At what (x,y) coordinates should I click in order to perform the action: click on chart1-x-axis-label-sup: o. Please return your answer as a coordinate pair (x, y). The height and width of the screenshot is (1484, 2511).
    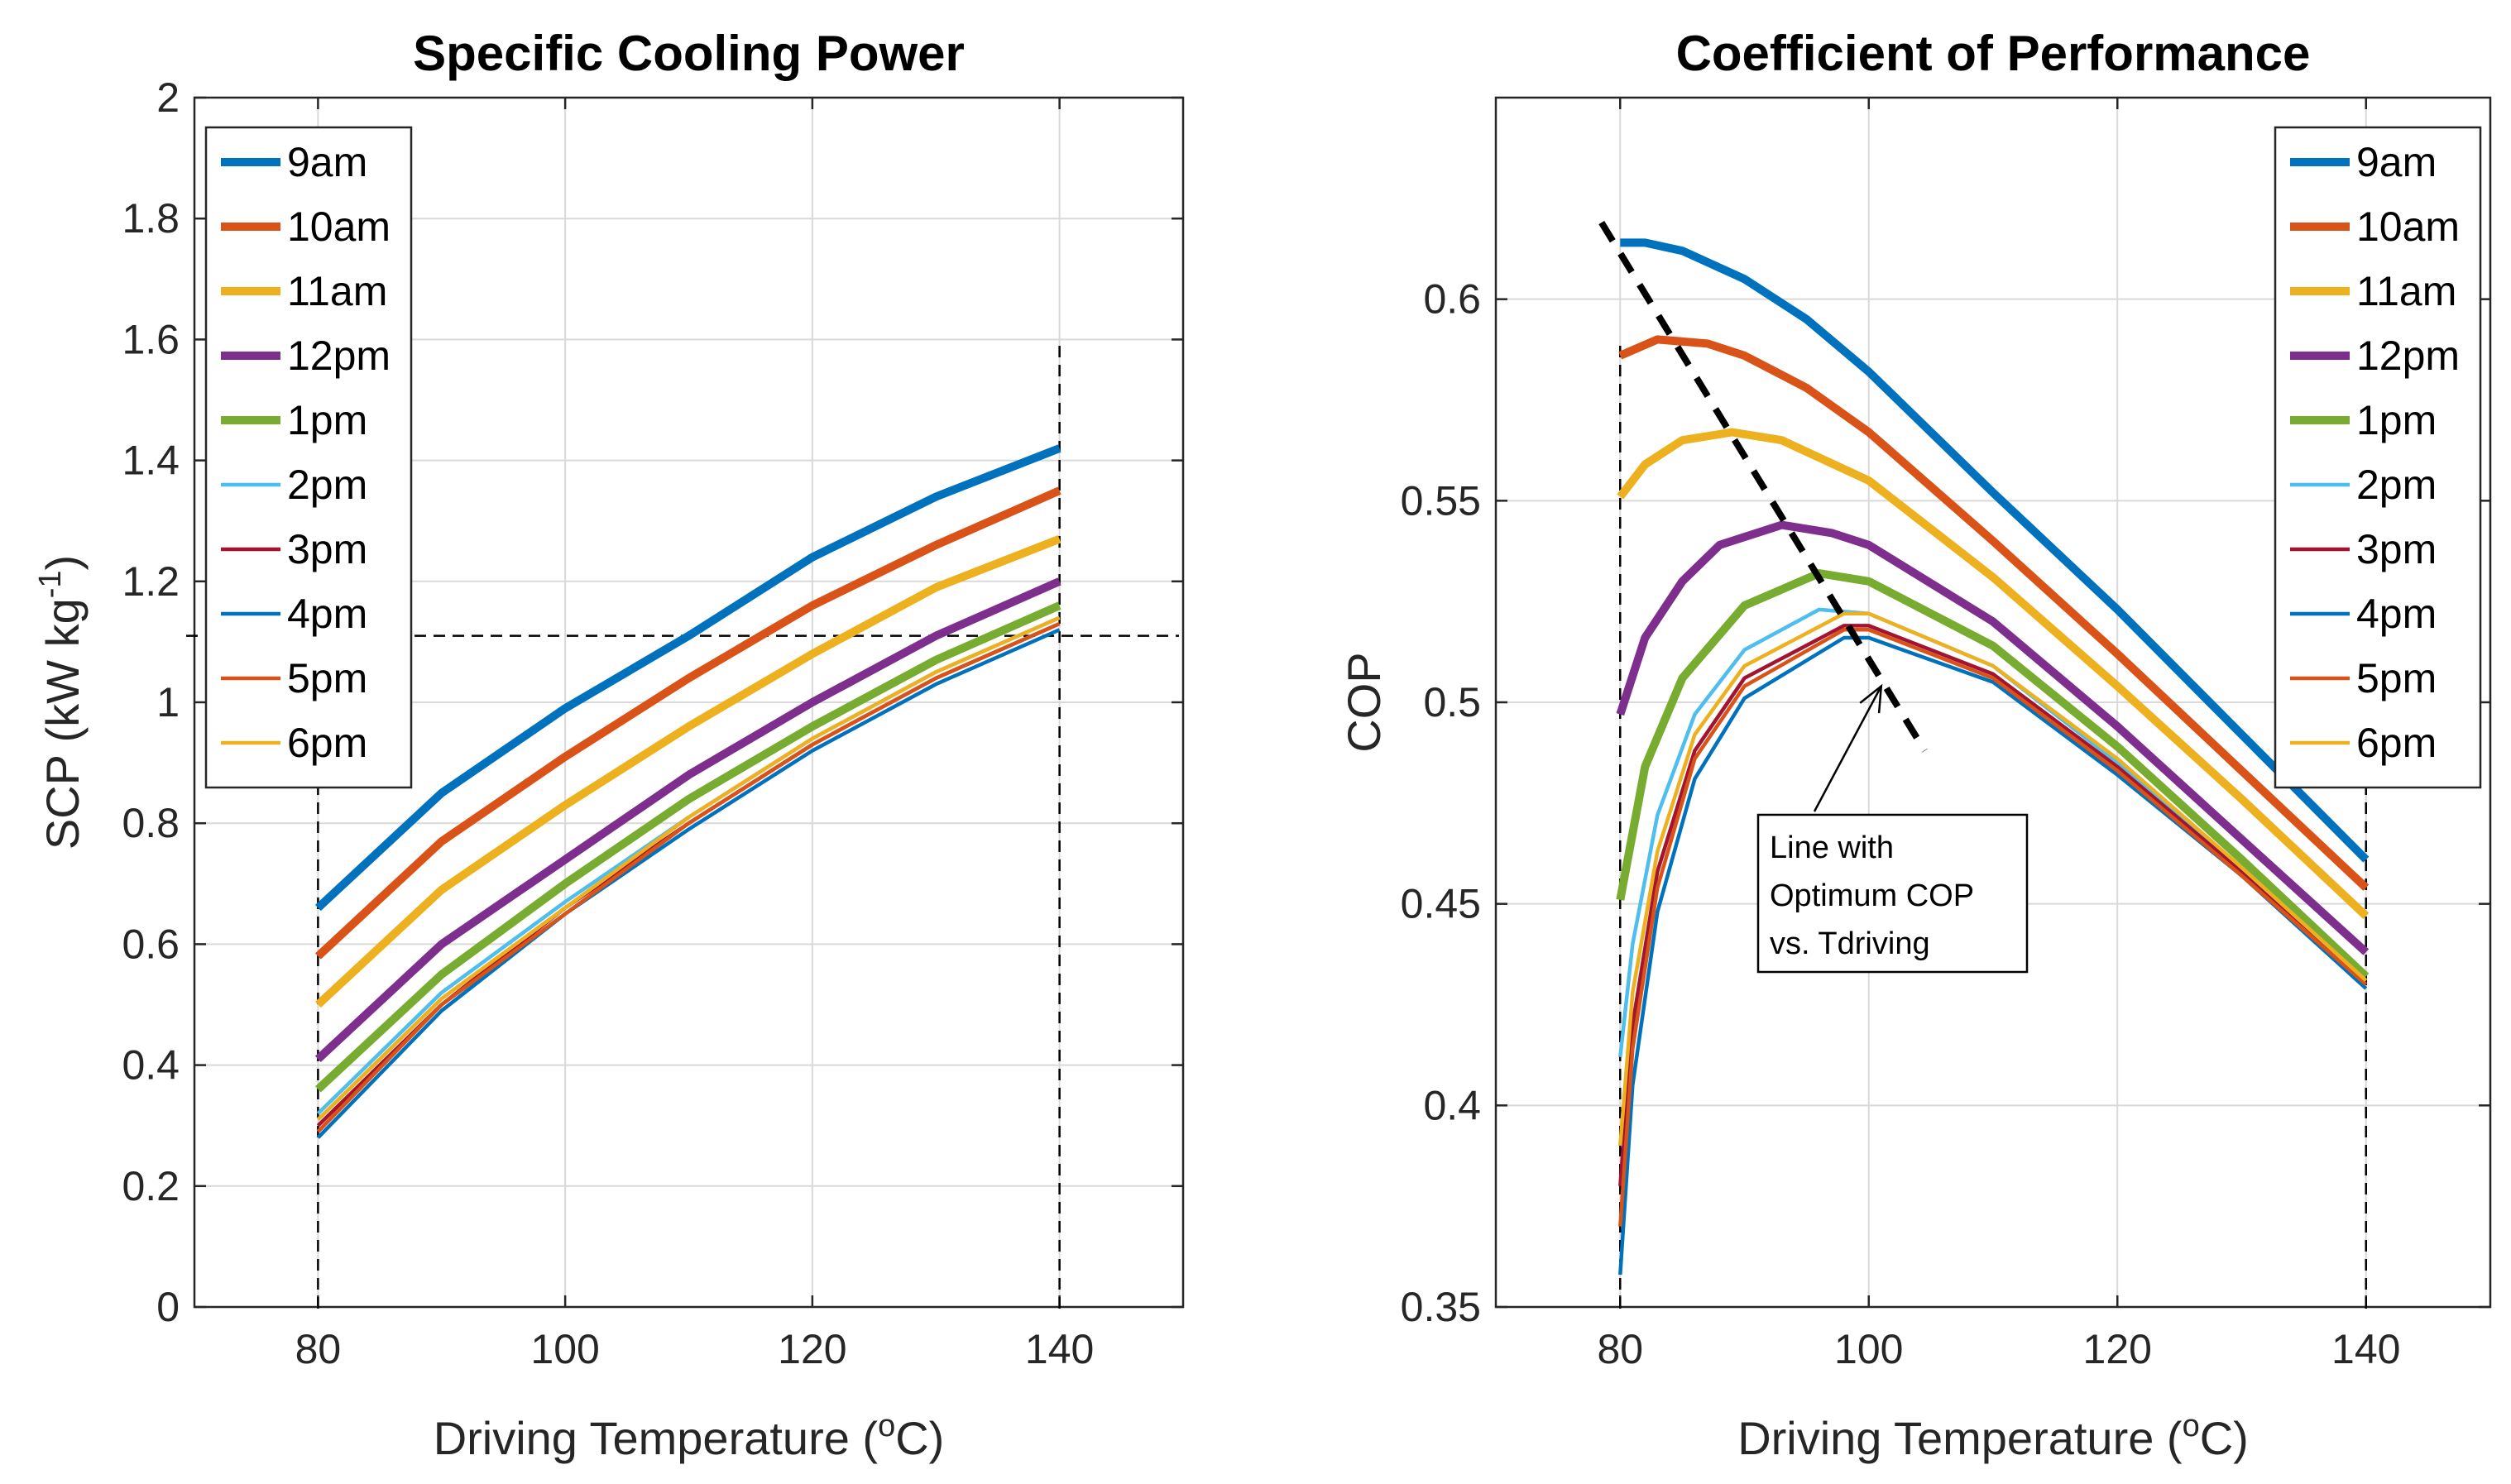
    Looking at the image, I should click on (2191, 1426).